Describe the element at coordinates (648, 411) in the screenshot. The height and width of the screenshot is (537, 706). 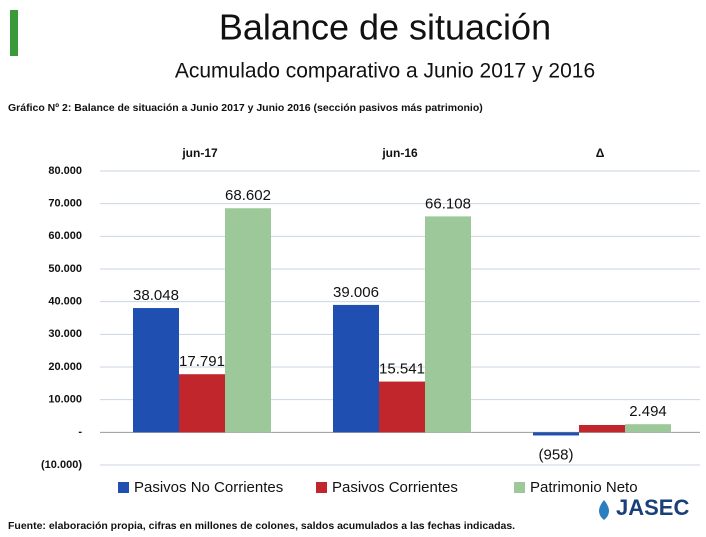
I see `data-label: 2.494` at that location.